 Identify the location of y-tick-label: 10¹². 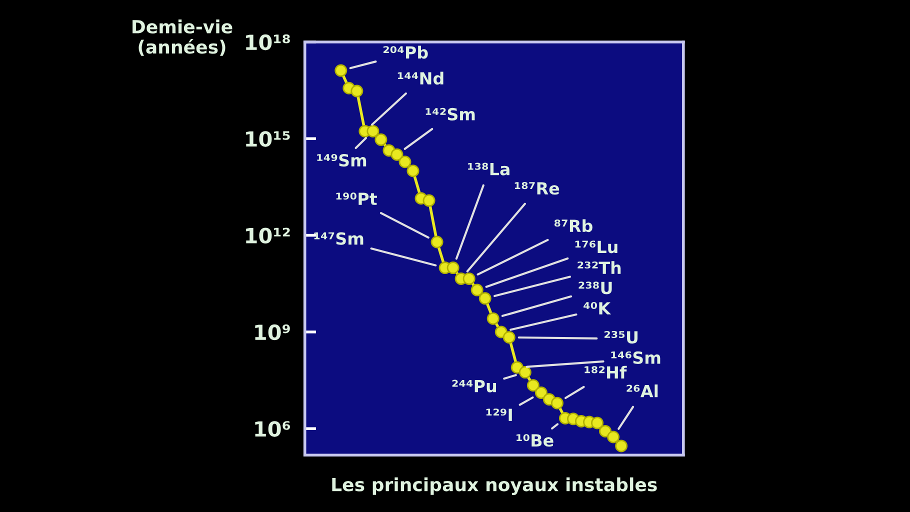
(268, 236).